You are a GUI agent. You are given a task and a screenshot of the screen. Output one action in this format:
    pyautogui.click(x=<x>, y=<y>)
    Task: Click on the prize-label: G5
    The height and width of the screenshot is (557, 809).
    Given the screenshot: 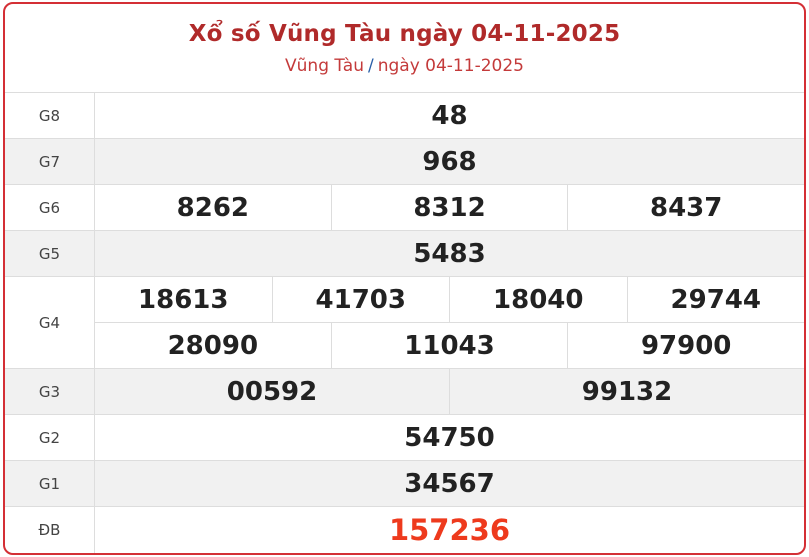 What is the action you would take?
    pyautogui.click(x=50, y=253)
    